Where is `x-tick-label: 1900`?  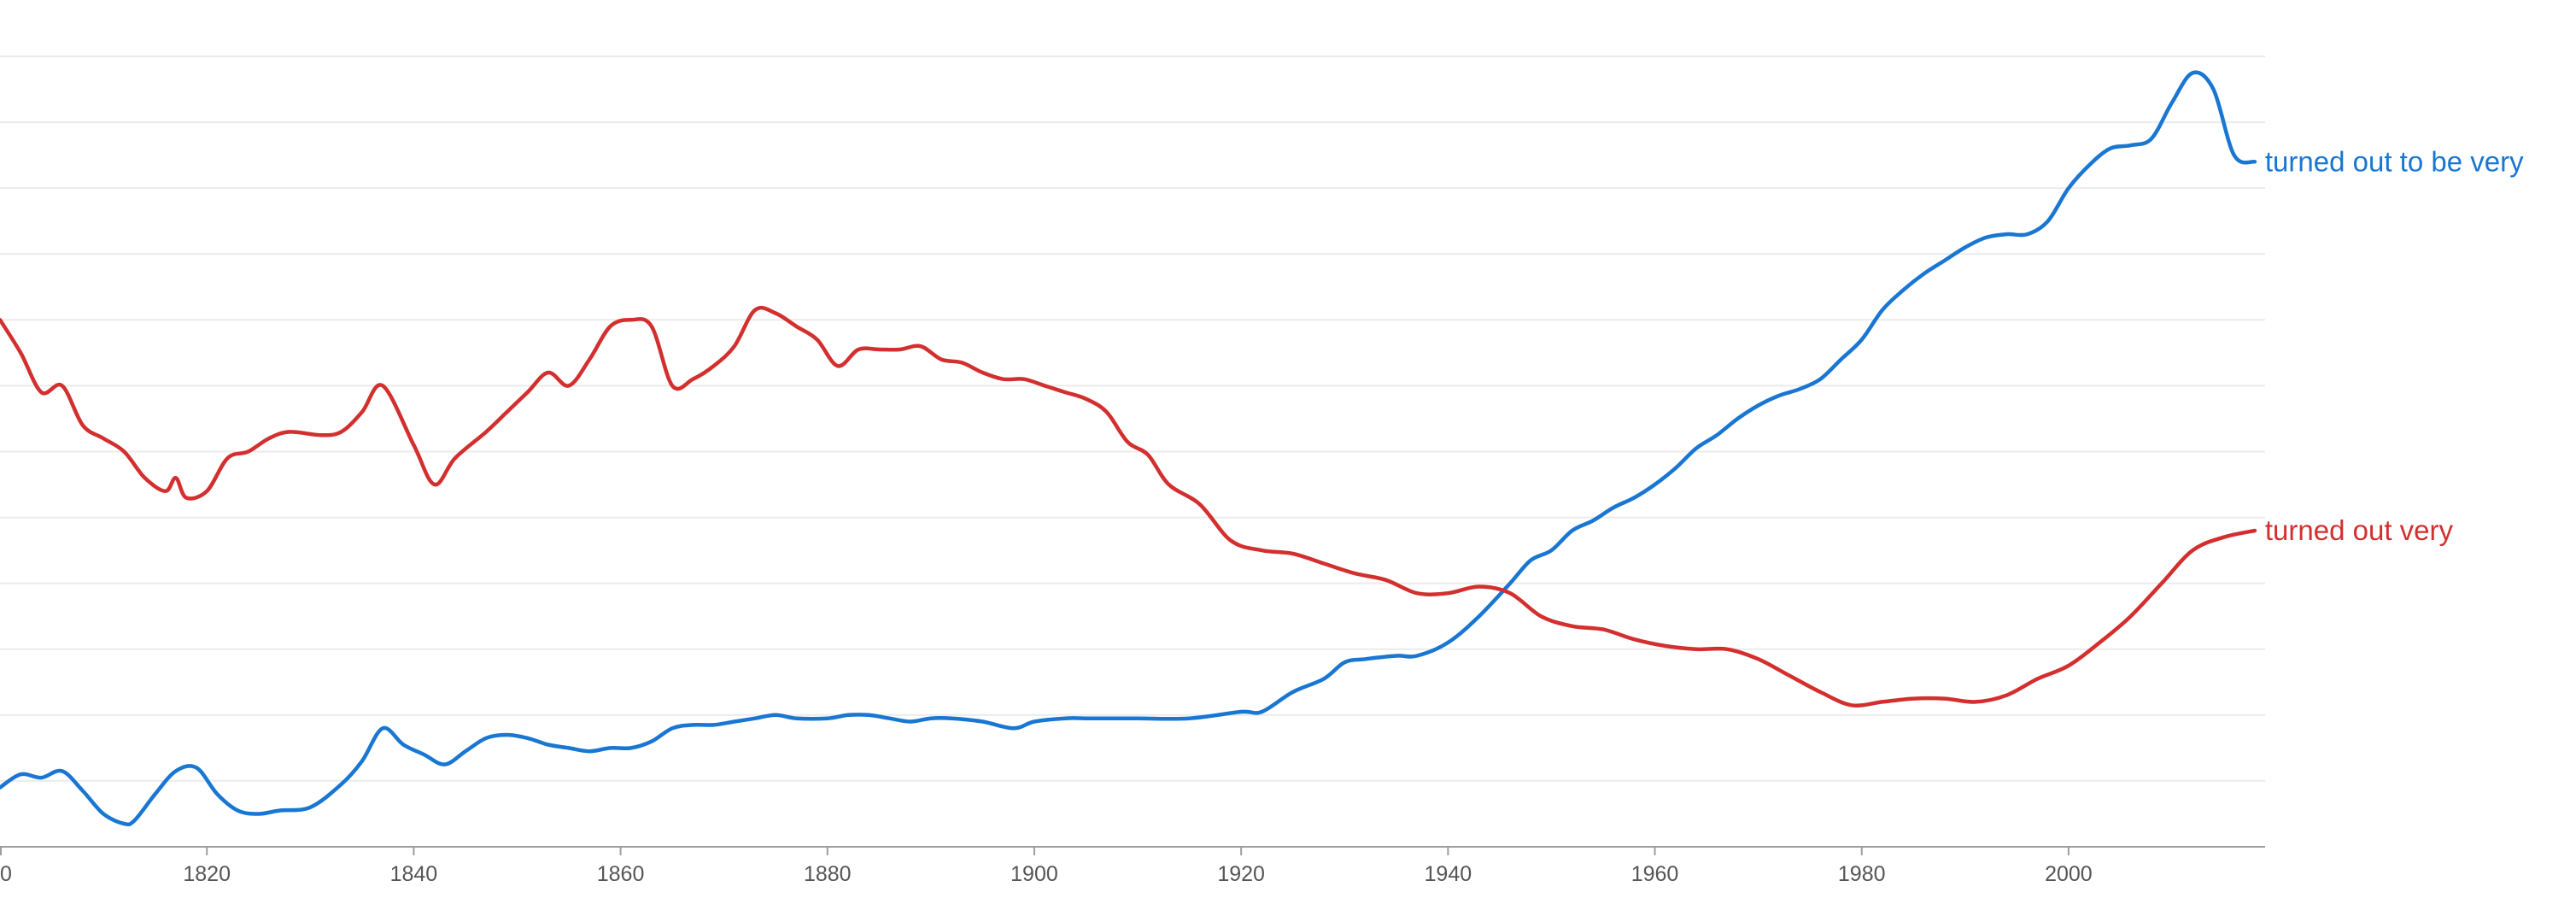 x-tick-label: 1900 is located at coordinates (1034, 874).